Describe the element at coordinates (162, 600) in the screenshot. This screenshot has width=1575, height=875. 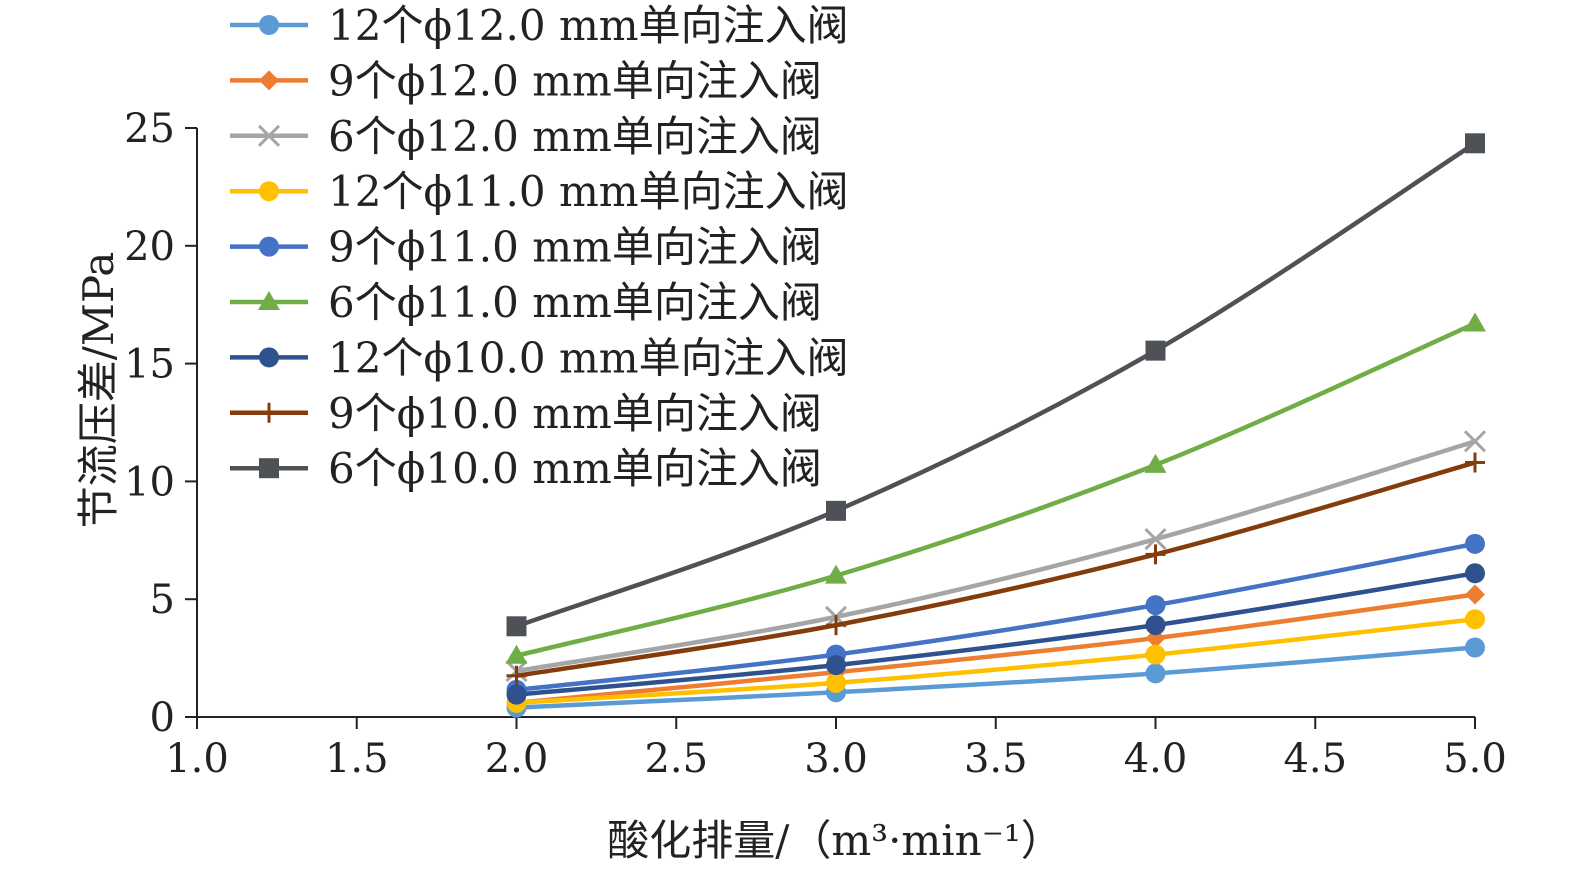
I see `y-tick-label: 5` at that location.